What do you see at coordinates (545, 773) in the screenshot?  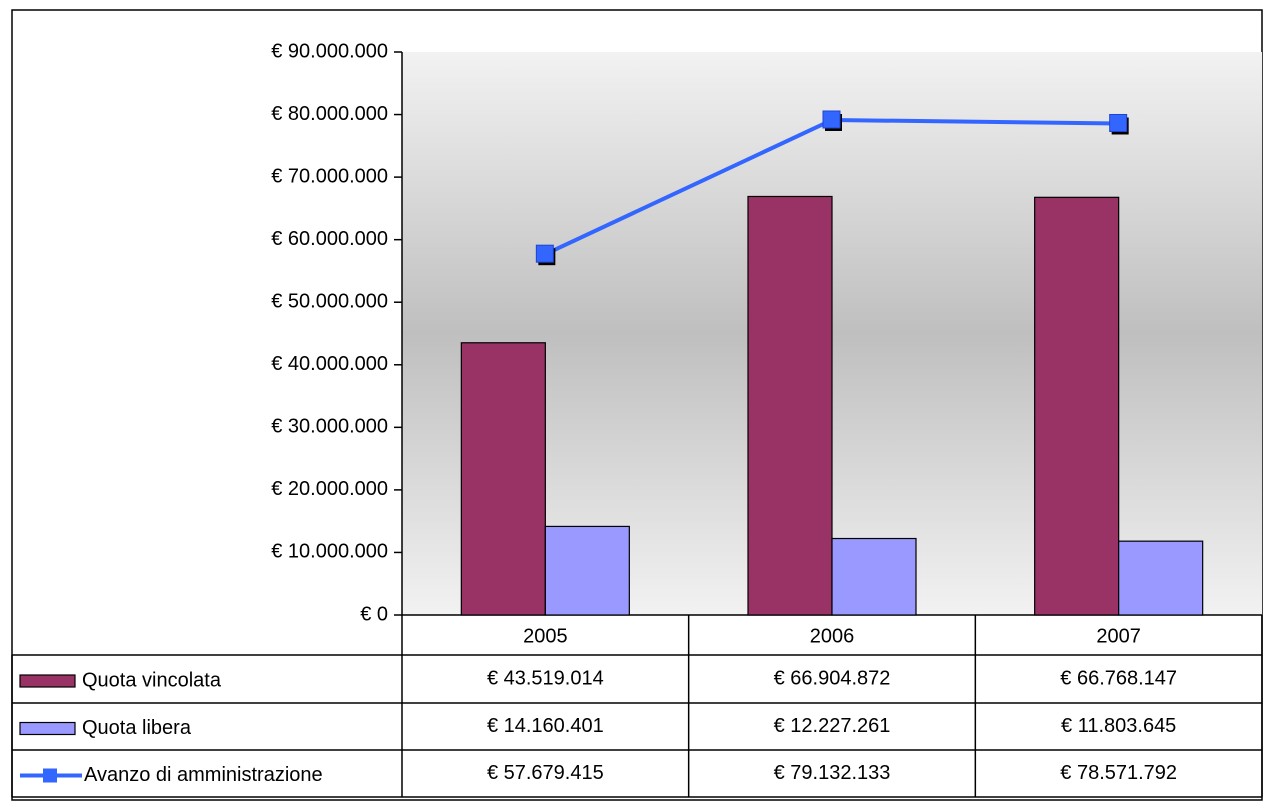 I see `table-value: € 57.679.415` at bounding box center [545, 773].